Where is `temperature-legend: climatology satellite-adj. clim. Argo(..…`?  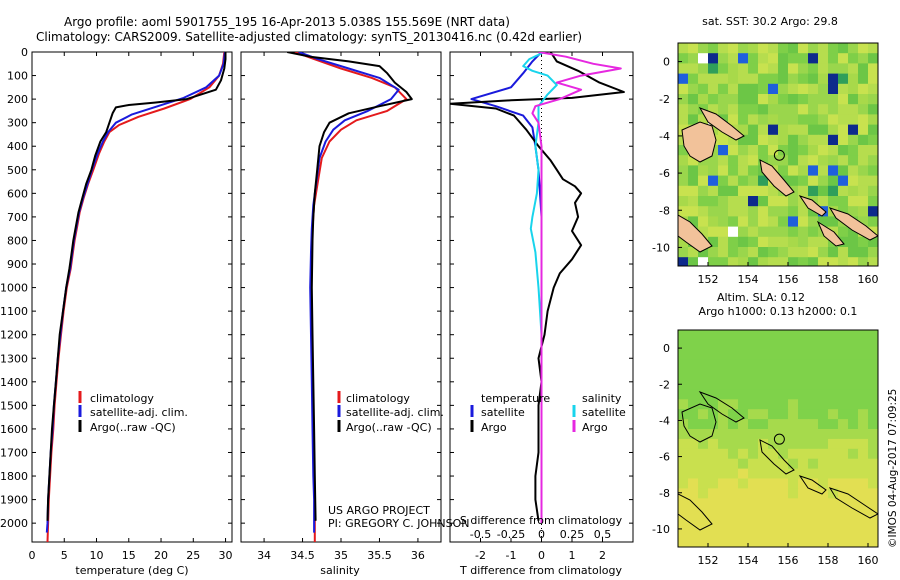
temperature-legend: climatology satellite-adj. clim. Argo(..… is located at coordinates (133, 412).